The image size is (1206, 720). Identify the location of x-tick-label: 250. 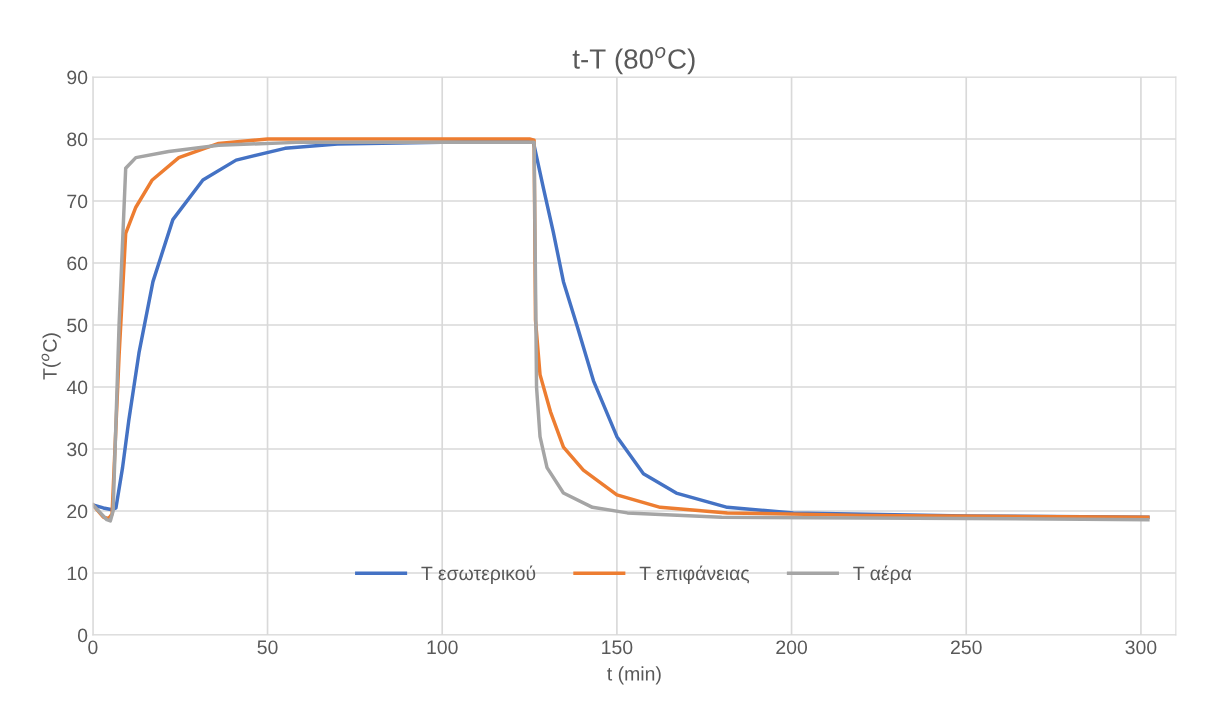
(966, 647).